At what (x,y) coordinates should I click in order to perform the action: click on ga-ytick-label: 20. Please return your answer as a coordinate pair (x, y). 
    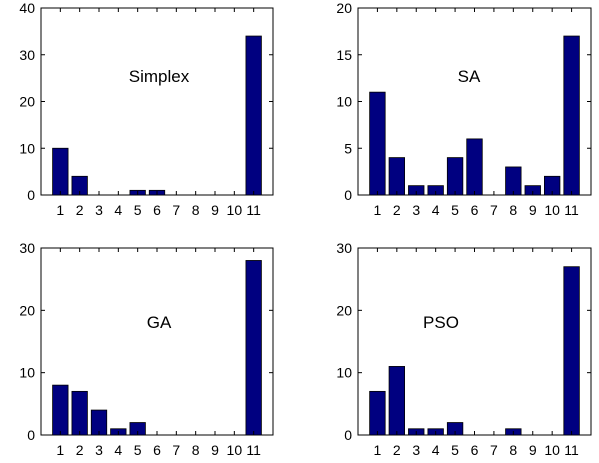
    Looking at the image, I should click on (27, 310).